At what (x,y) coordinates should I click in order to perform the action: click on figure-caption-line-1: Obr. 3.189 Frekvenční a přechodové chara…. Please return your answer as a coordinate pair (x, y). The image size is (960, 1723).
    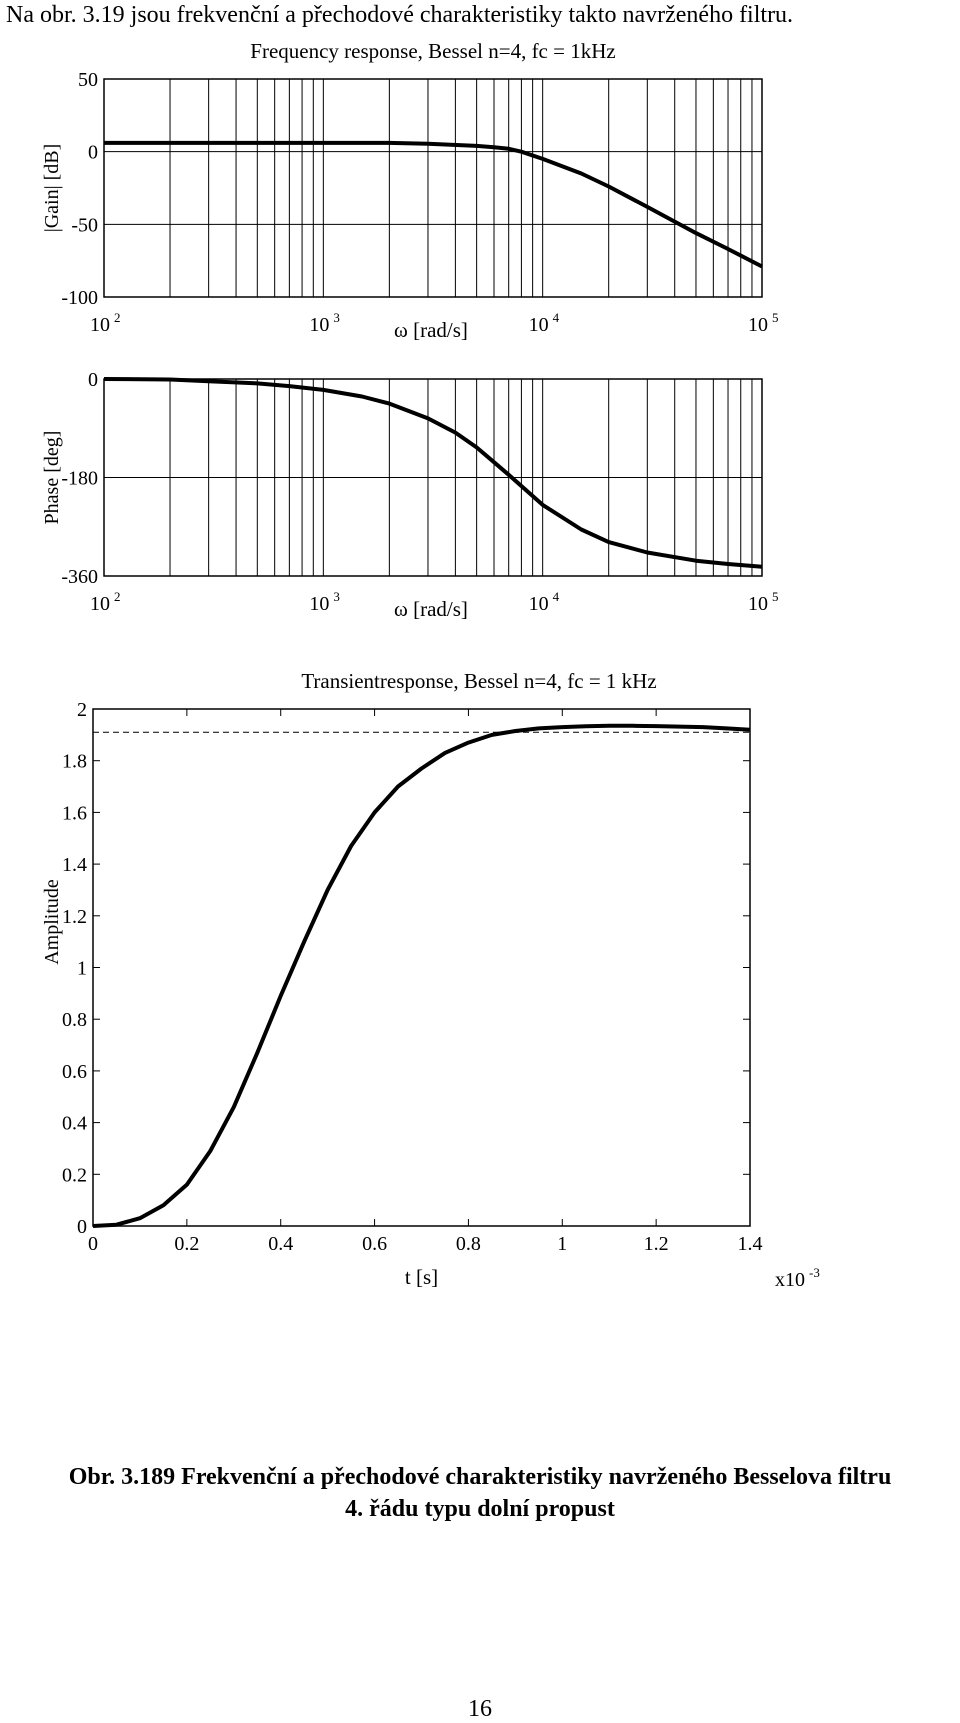
    Looking at the image, I should click on (480, 1477).